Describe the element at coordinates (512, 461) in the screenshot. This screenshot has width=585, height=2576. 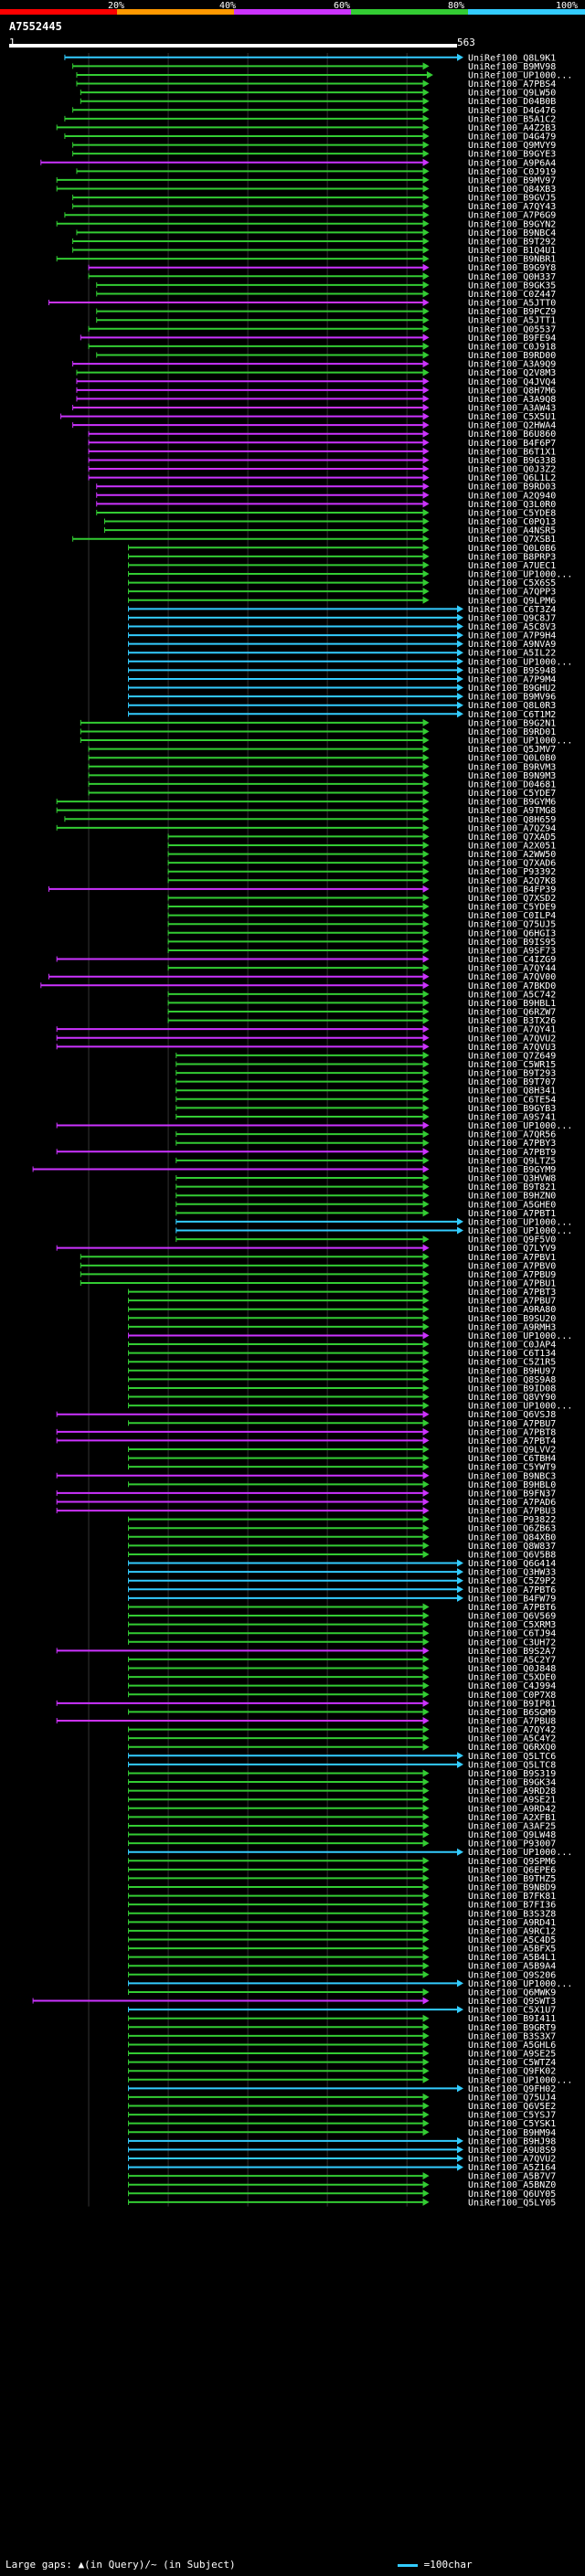
I see `hit-label: UniRef100_B9G338` at that location.